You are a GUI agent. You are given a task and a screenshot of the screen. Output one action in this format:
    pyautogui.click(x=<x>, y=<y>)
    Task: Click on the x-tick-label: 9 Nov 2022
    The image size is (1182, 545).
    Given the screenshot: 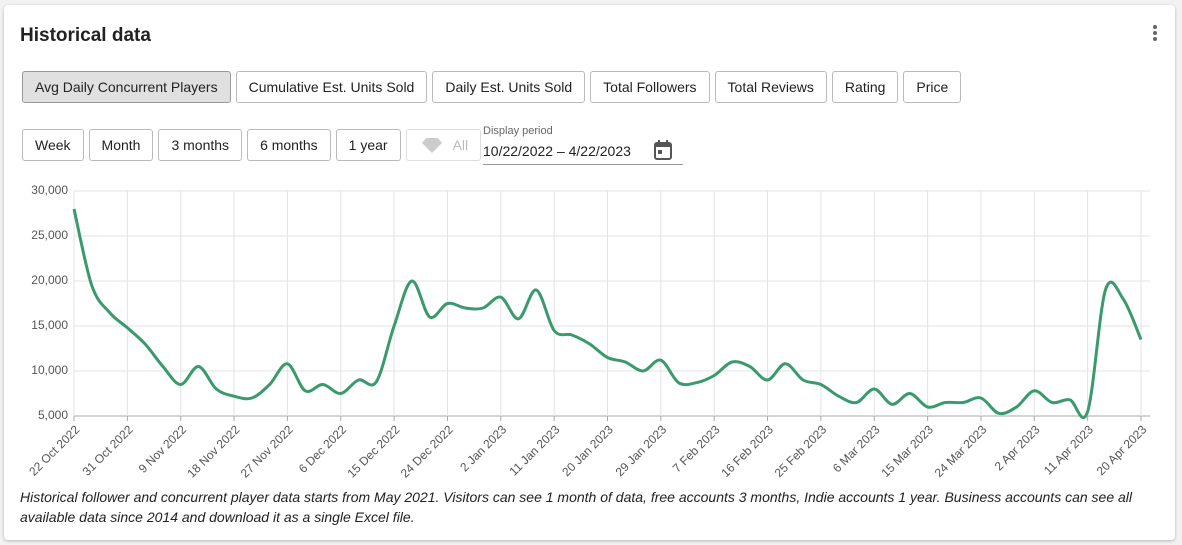 What is the action you would take?
    pyautogui.click(x=163, y=449)
    